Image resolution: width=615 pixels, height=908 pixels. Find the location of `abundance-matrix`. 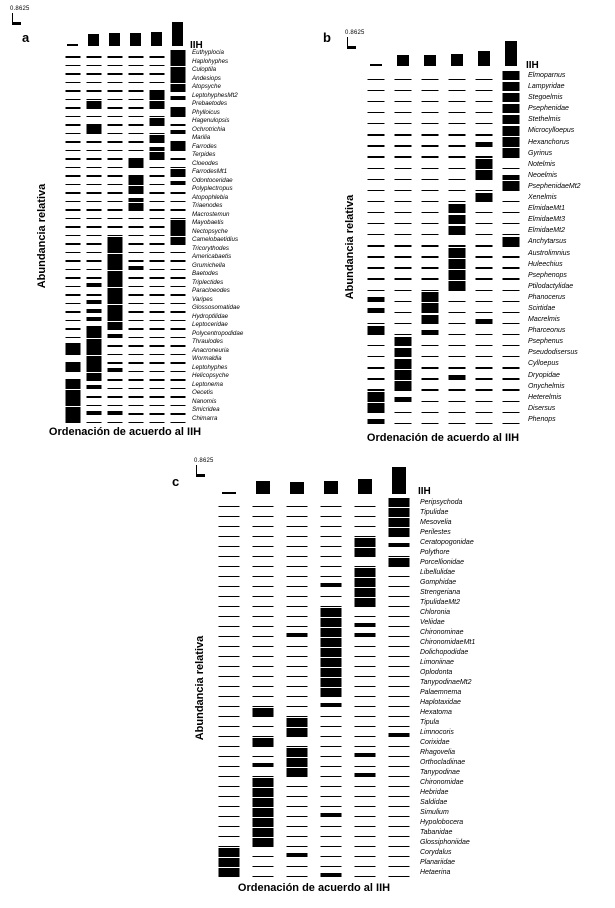

abundance-matrix is located at coordinates (125, 236).